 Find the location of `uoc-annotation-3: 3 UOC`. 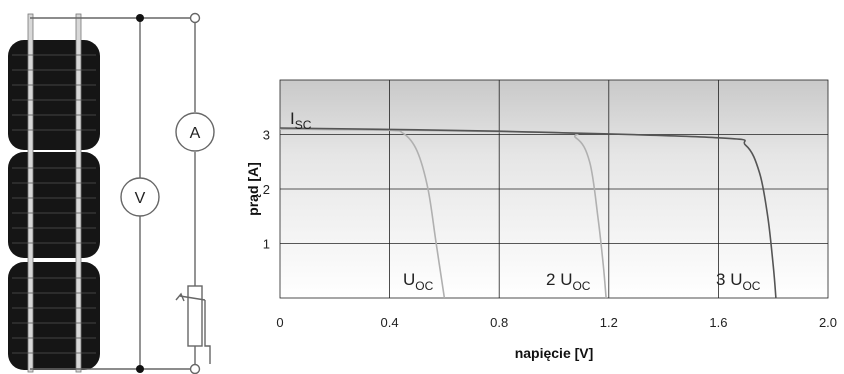

uoc-annotation-3: 3 UOC is located at coordinates (738, 281).